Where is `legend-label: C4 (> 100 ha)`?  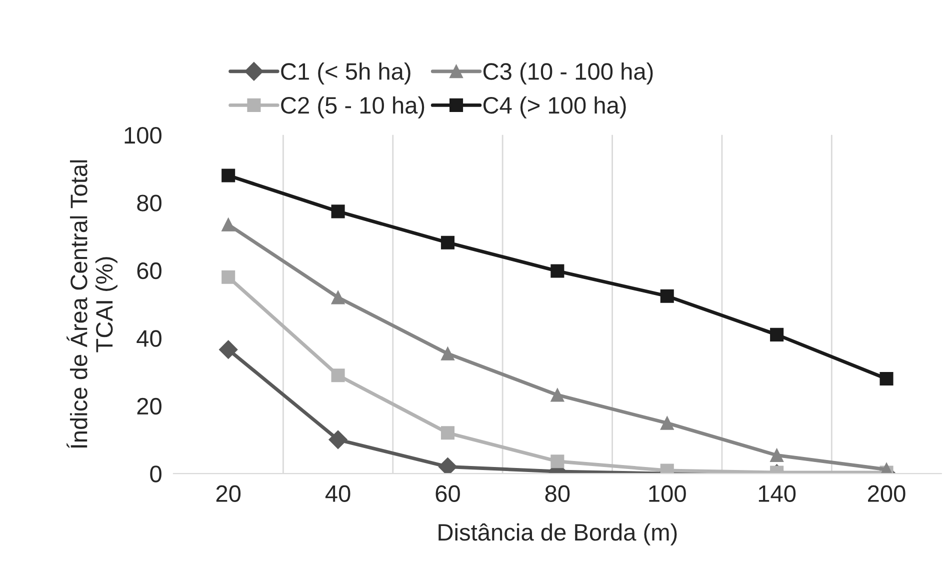
legend-label: C4 (> 100 ha) is located at coordinates (554, 107).